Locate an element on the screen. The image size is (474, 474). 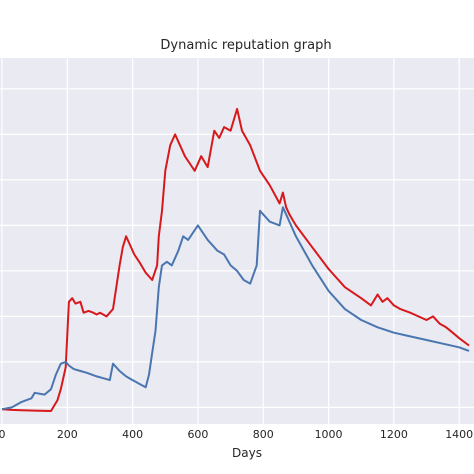
x-tick-label-5: 1000 is located at coordinates (329, 434).